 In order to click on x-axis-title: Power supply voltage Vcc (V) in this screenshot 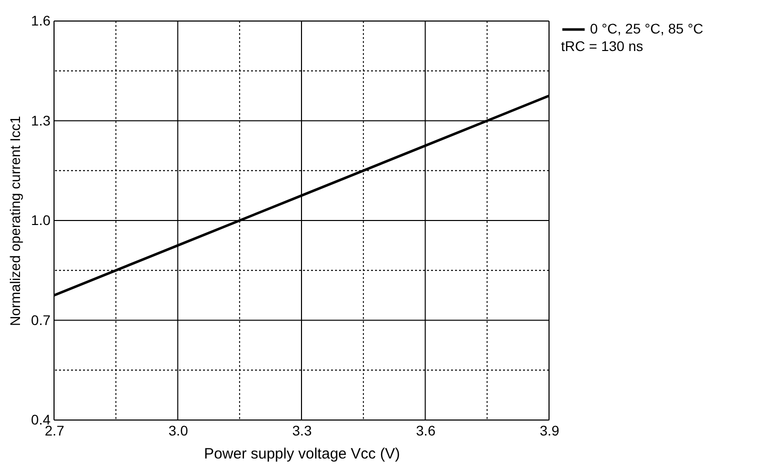, I will do `click(302, 454)`.